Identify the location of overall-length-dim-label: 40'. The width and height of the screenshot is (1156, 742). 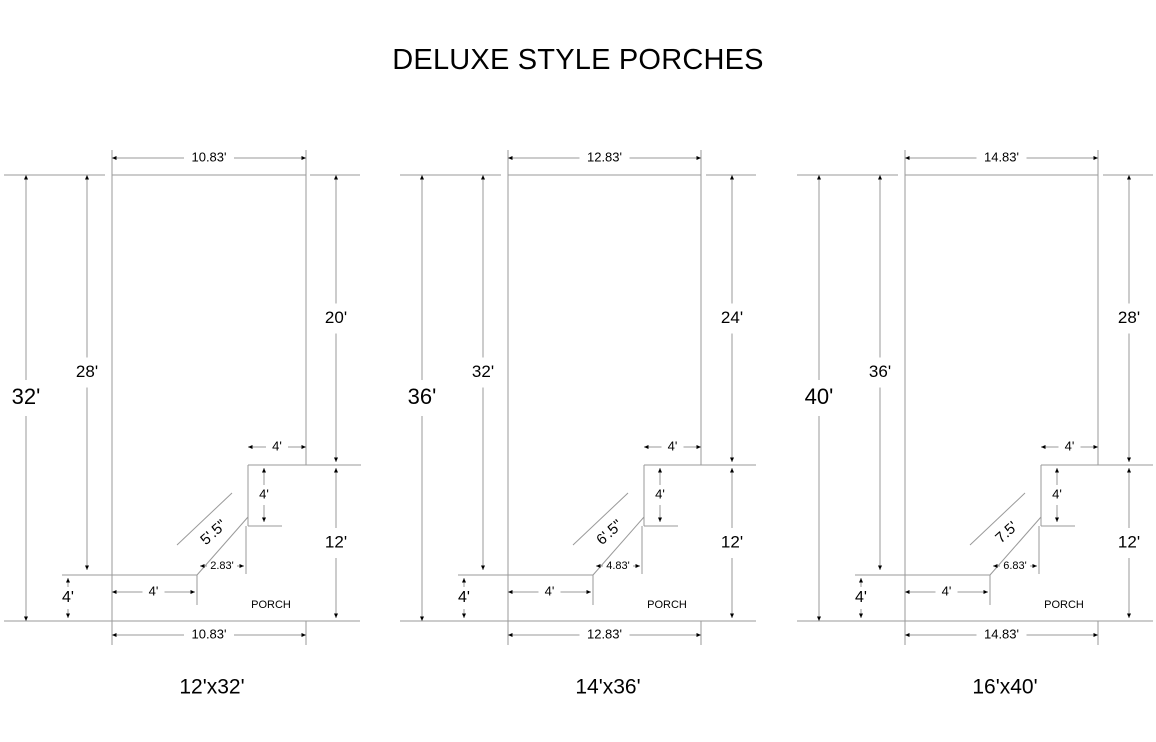
(819, 396).